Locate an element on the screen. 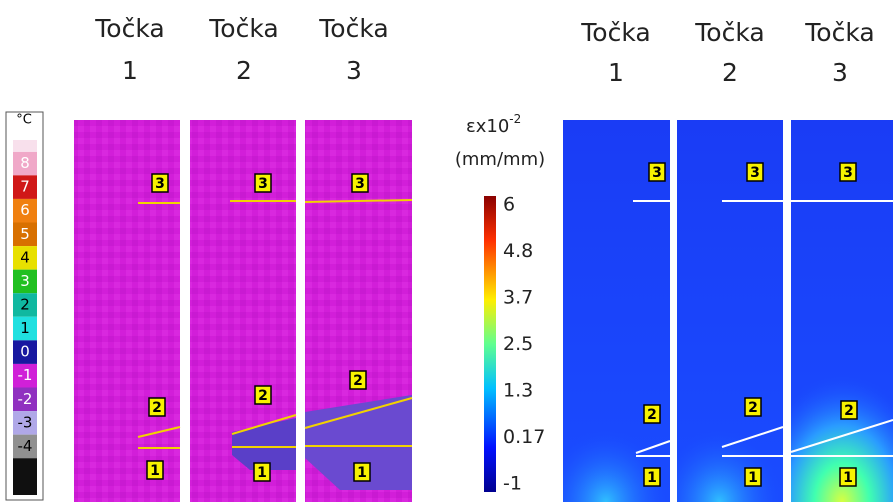  scale-unit: °C is located at coordinates (24, 120).